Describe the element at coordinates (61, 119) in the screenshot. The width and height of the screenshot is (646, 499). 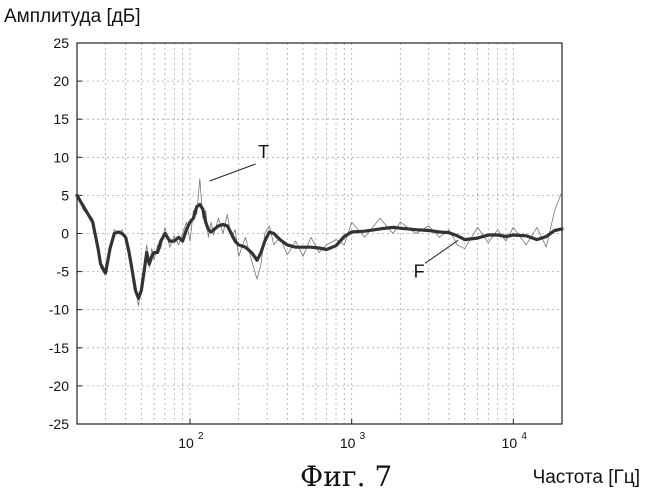
I see `y-tick-label: 15` at that location.